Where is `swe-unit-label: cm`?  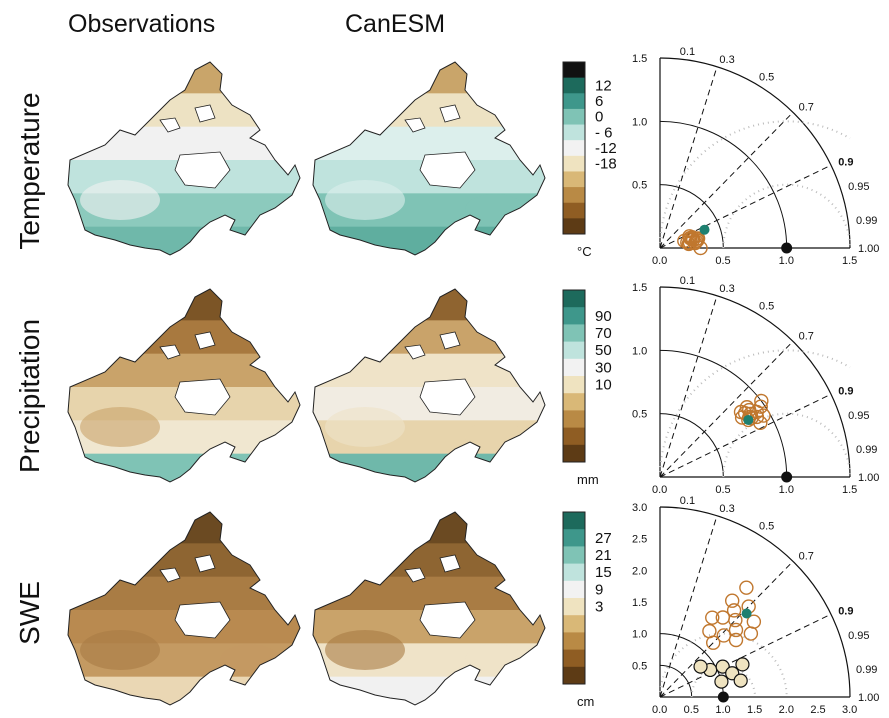
swe-unit-label: cm is located at coordinates (585, 701).